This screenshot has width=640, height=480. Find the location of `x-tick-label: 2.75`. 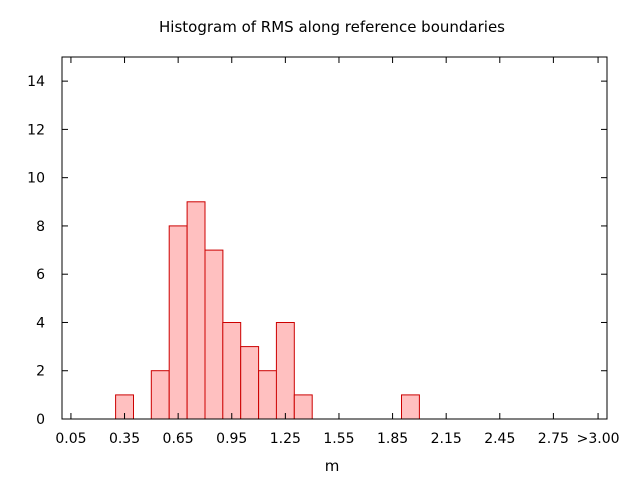

x-tick-label: 2.75 is located at coordinates (553, 439).